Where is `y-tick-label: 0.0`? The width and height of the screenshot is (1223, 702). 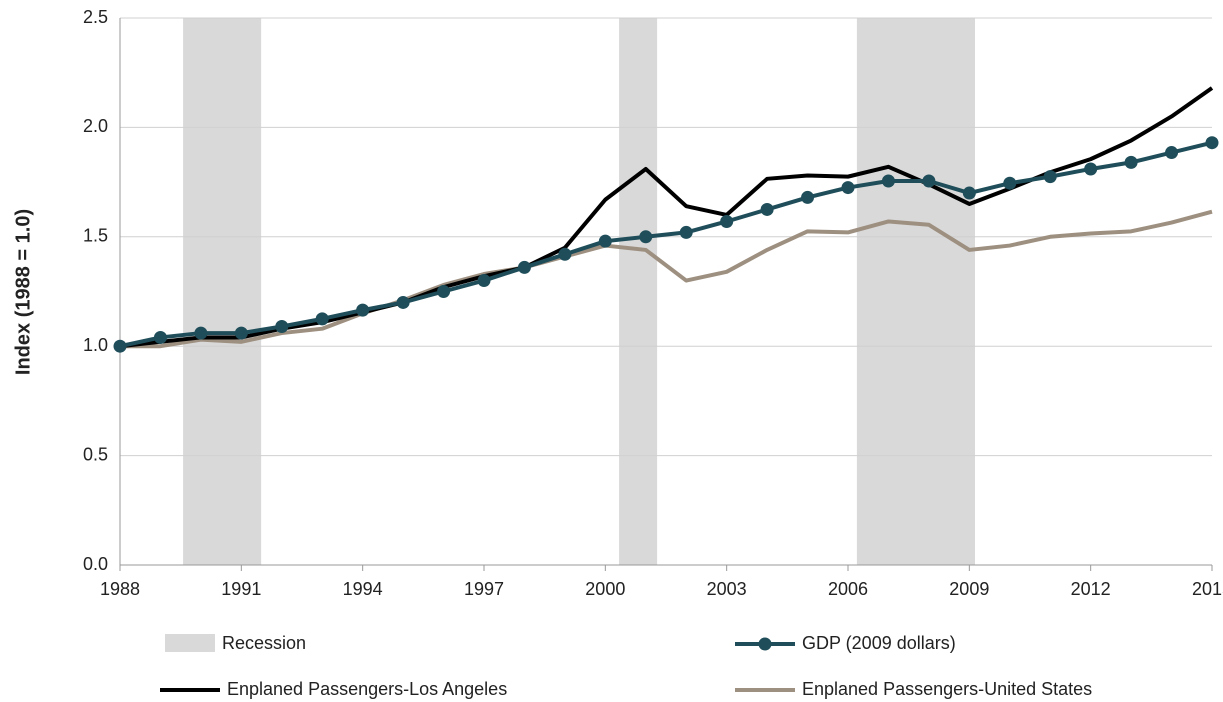
y-tick-label: 0.0 is located at coordinates (95, 564).